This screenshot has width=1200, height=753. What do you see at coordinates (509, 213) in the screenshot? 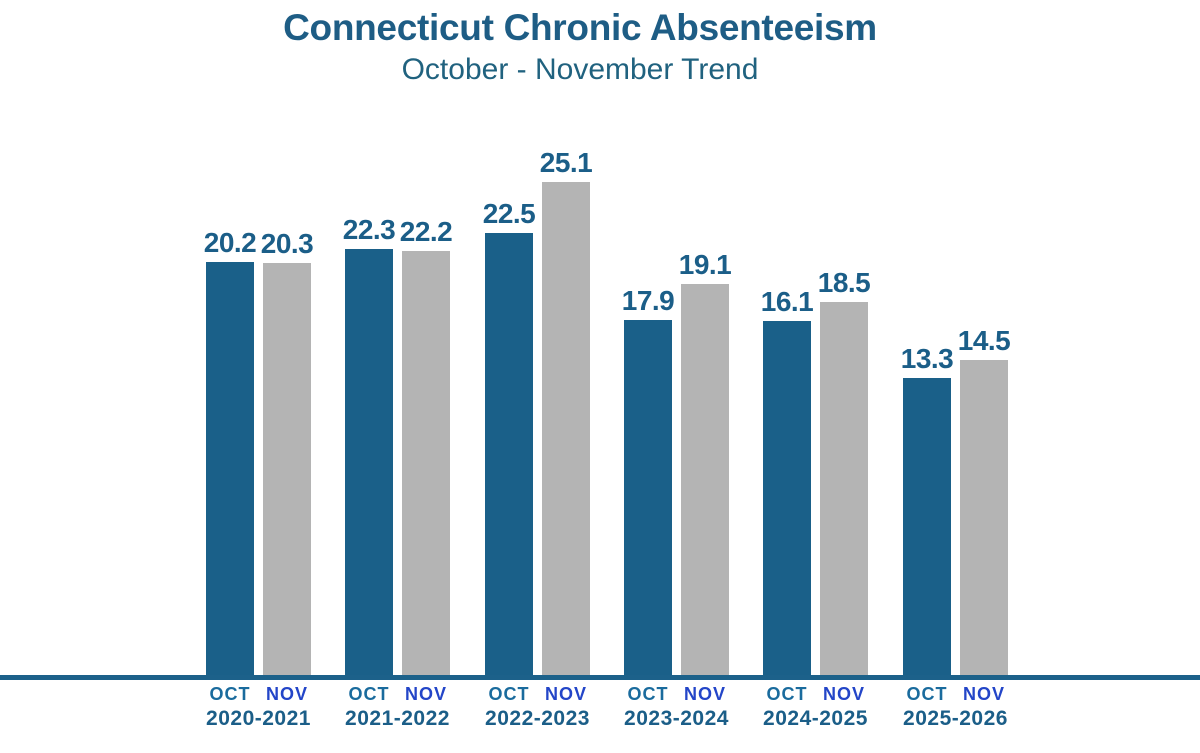
I see `value-label-oct-2022-2023: 22.5` at bounding box center [509, 213].